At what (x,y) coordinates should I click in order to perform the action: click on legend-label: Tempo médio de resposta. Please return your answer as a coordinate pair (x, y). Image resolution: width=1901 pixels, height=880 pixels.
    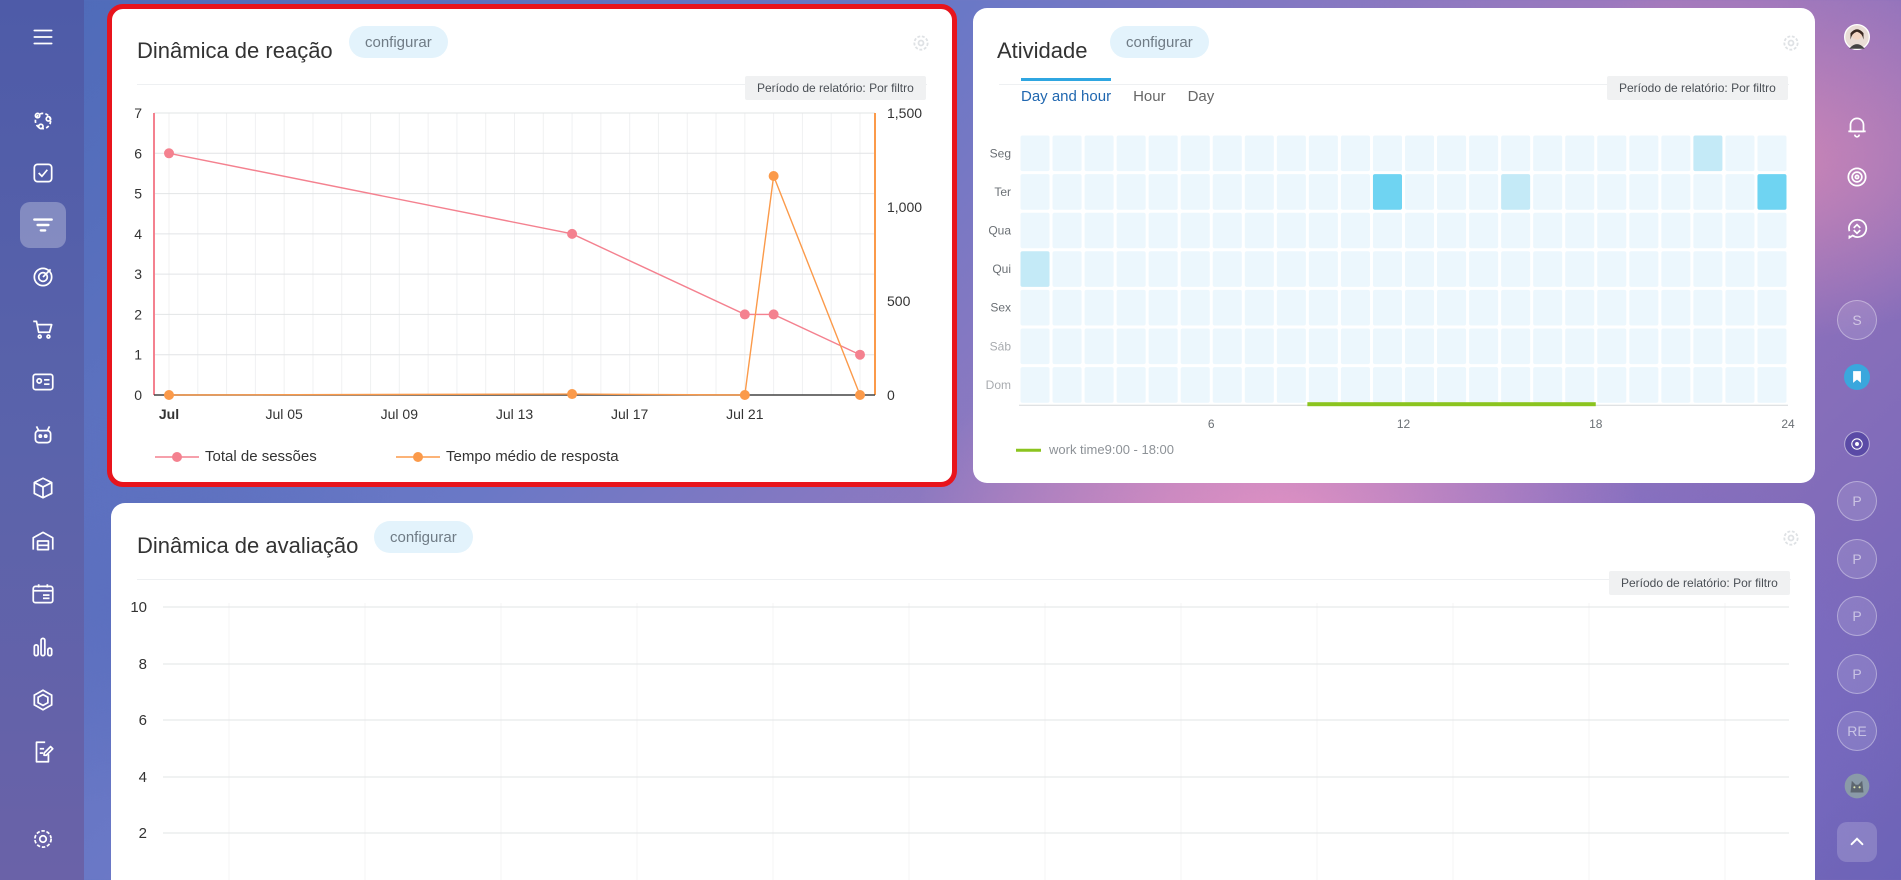
    Looking at the image, I should click on (532, 456).